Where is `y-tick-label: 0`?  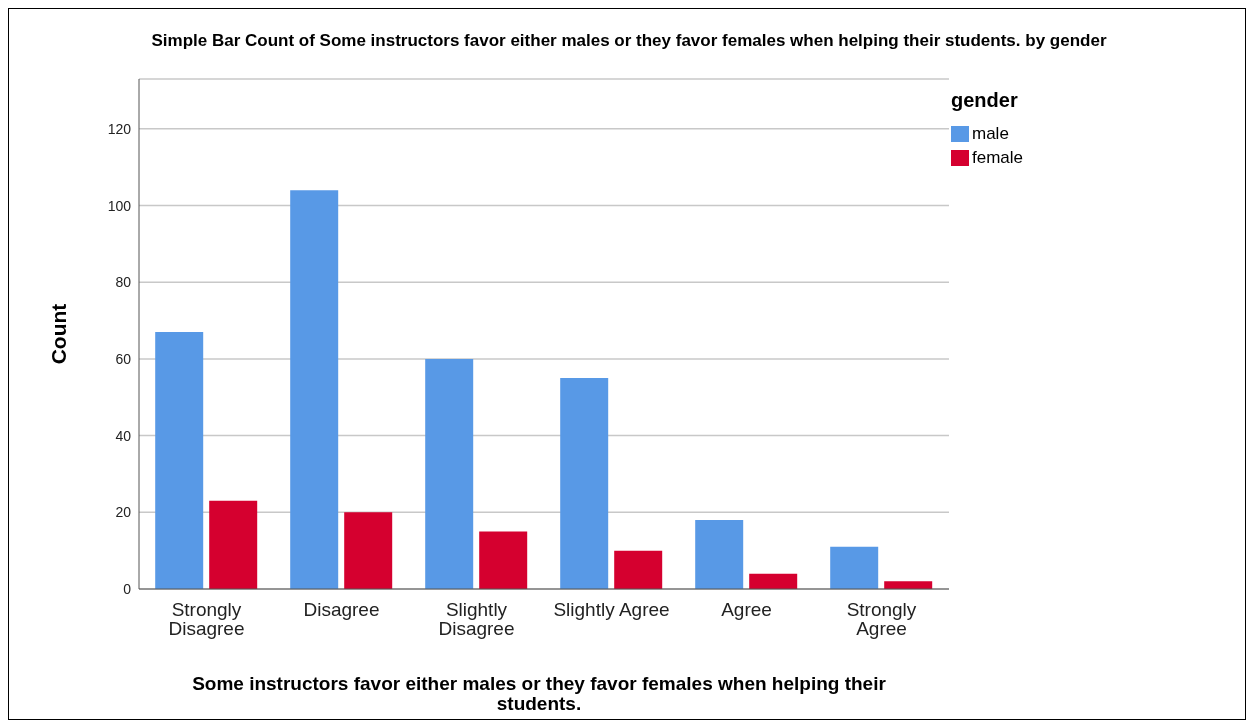
y-tick-label: 0 is located at coordinates (127, 588).